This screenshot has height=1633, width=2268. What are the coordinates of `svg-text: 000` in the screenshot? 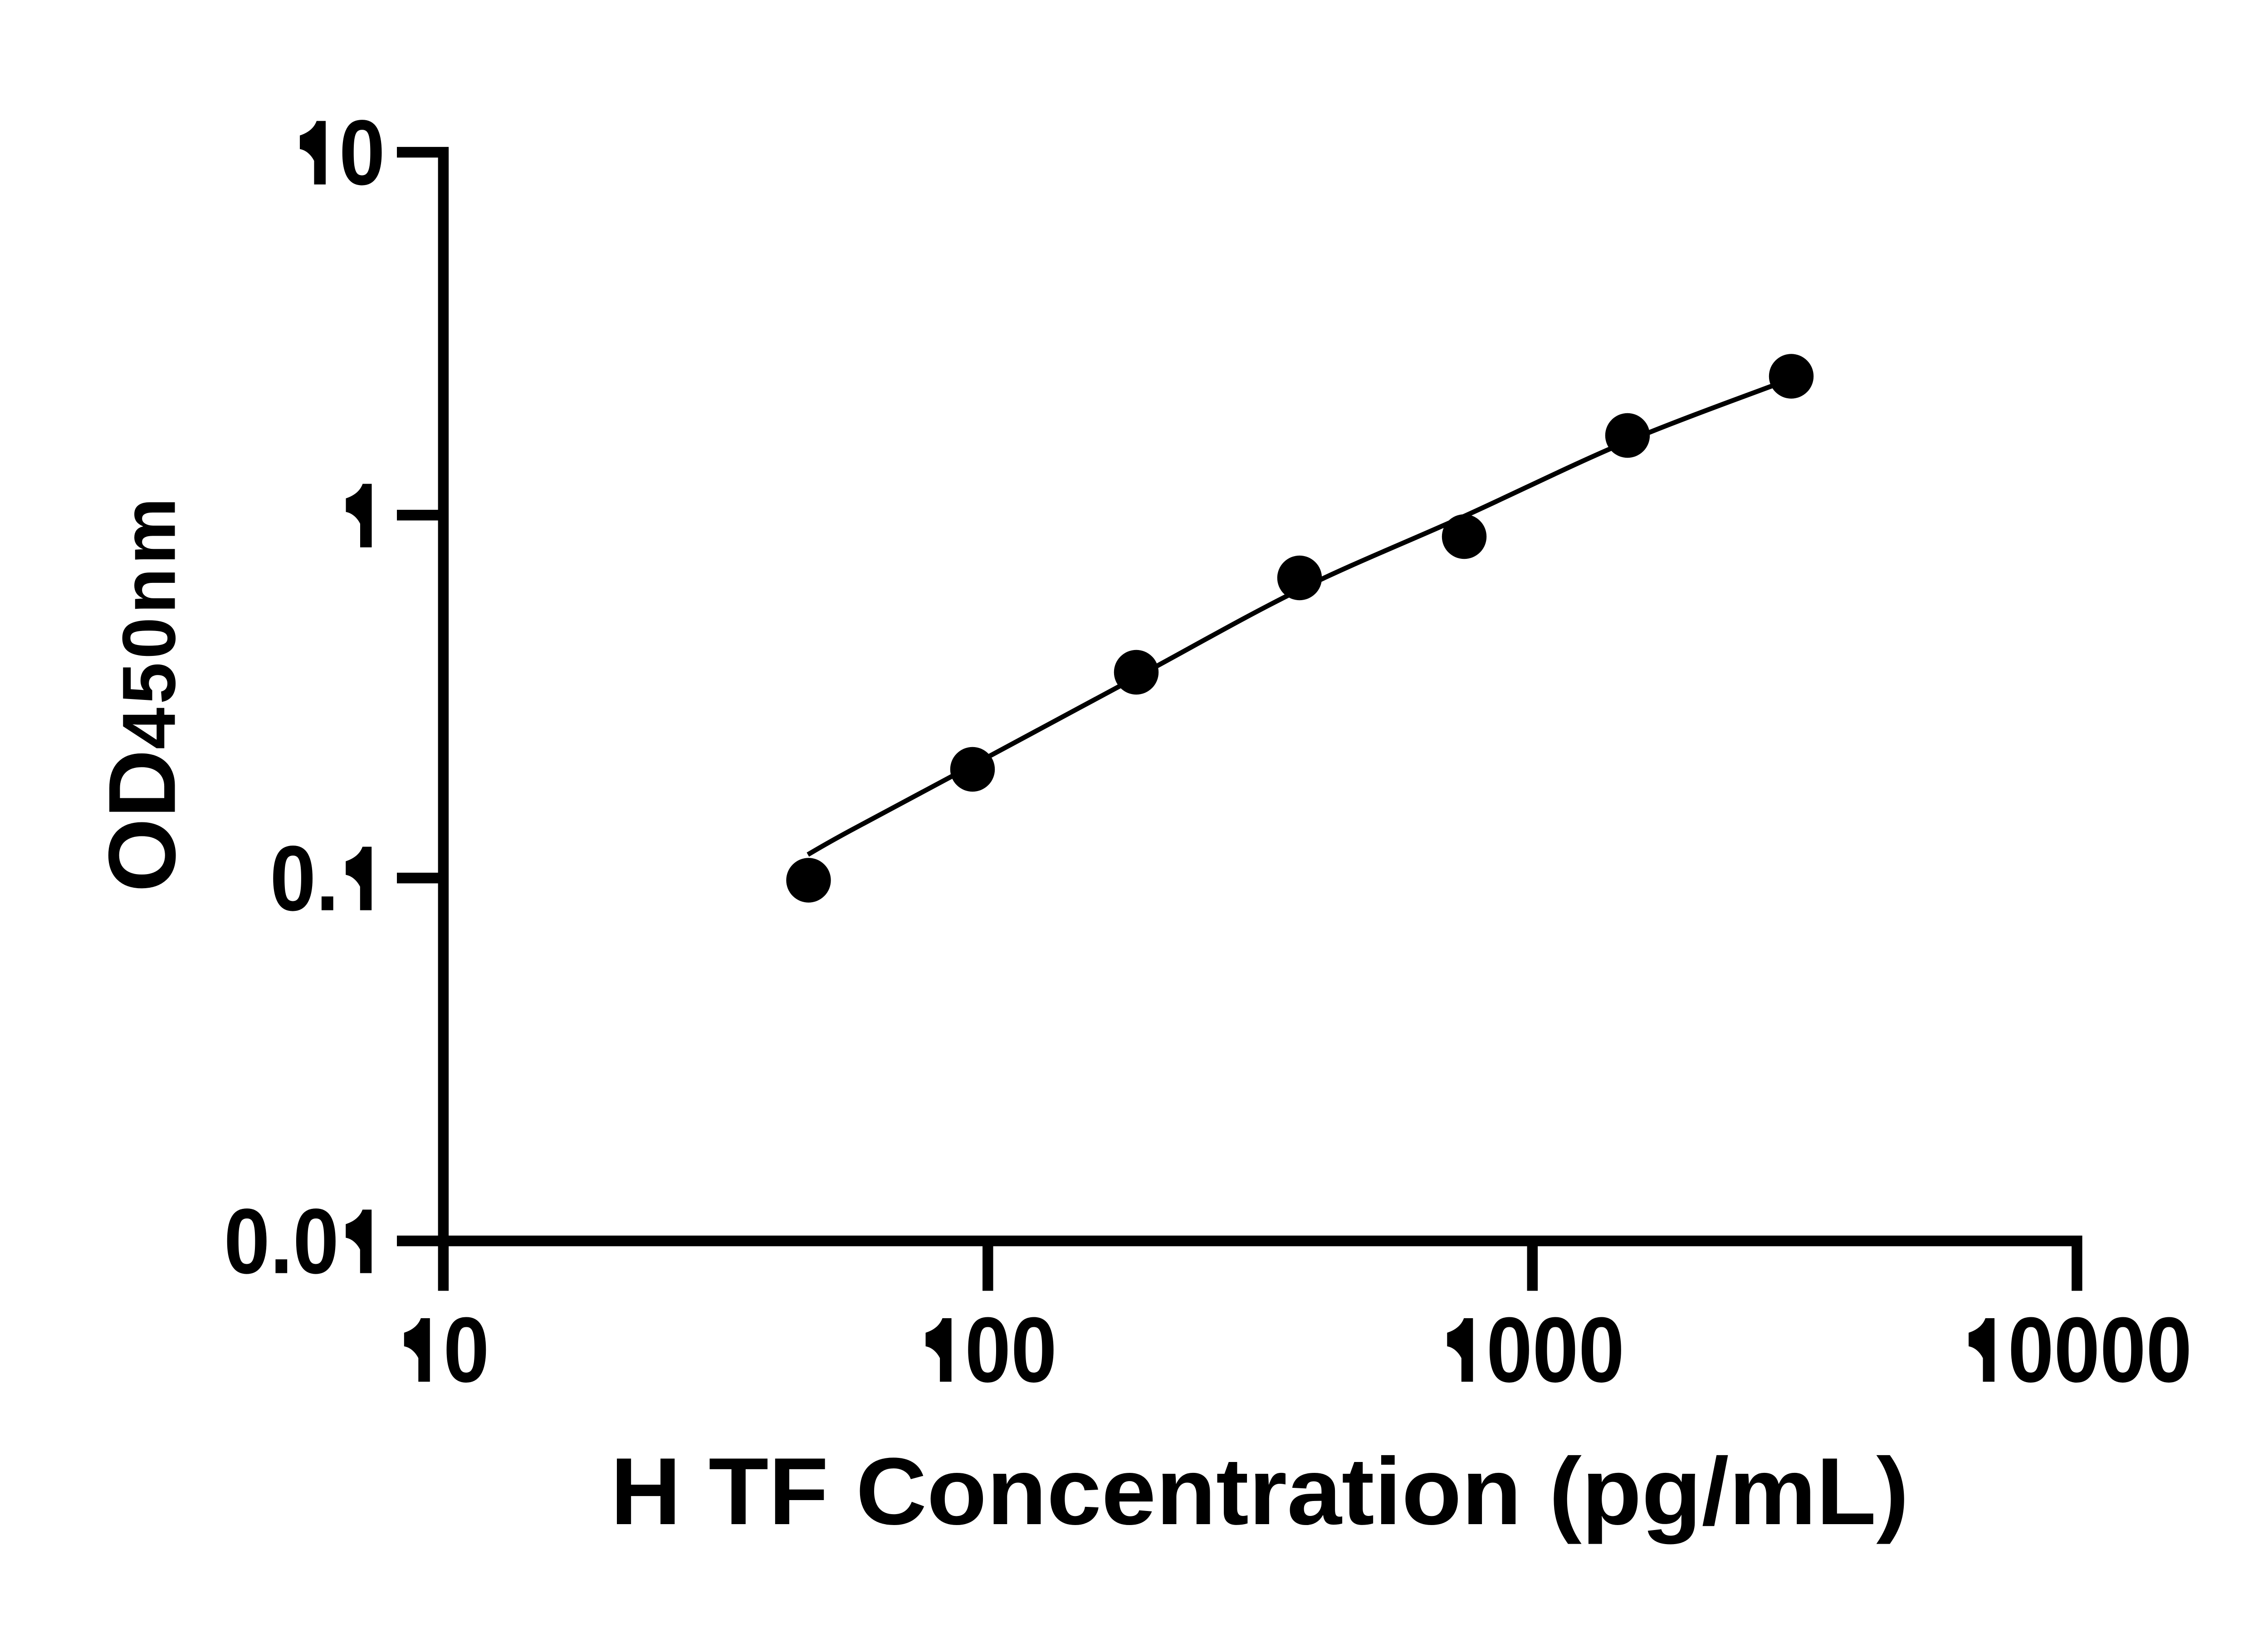 It's located at (1556, 1350).